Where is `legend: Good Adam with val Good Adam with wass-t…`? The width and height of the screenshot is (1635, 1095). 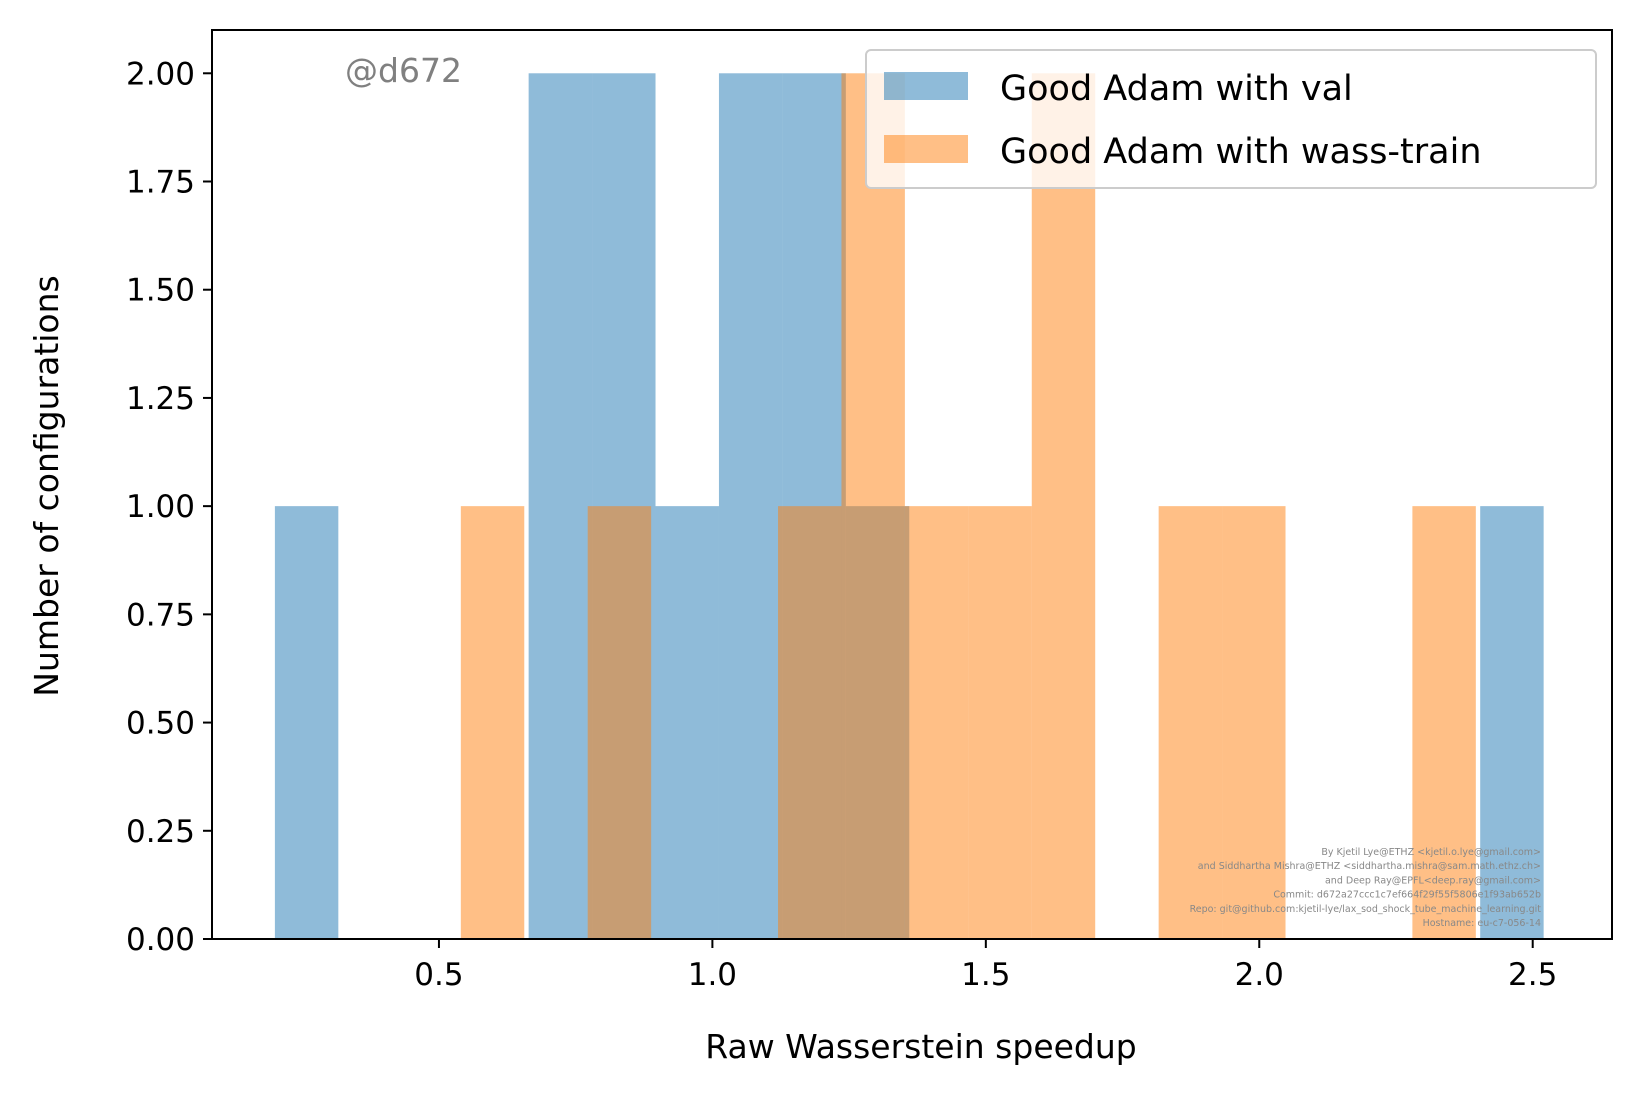
legend: Good Adam with val Good Adam with wass-t… is located at coordinates (1231, 119).